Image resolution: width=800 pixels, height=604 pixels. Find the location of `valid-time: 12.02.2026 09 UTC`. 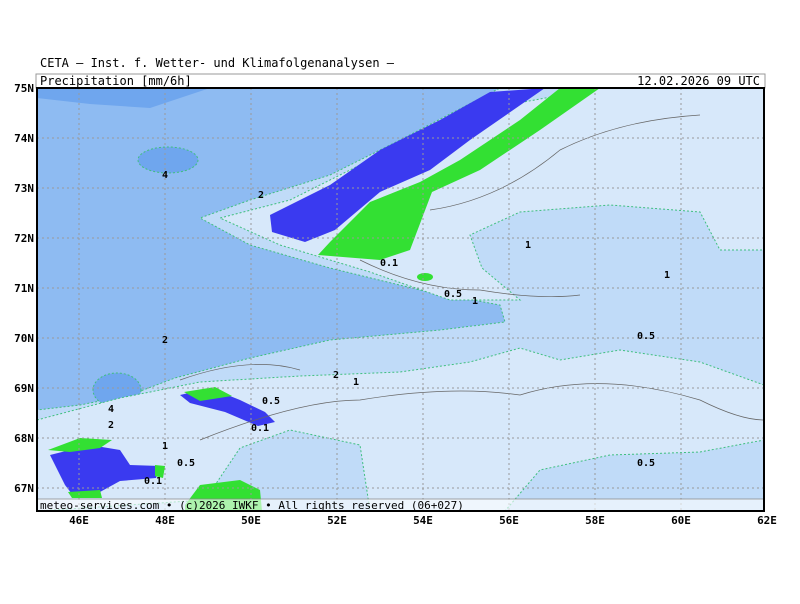

valid-time: 12.02.2026 09 UTC is located at coordinates (698, 81).